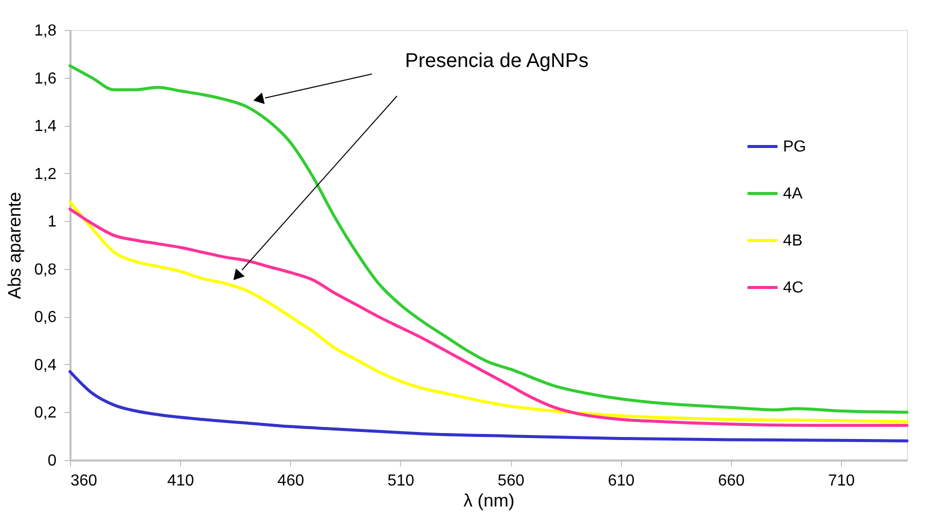 This screenshot has height=530, width=936. What do you see at coordinates (731, 481) in the screenshot?
I see `x-tick-label: 660` at bounding box center [731, 481].